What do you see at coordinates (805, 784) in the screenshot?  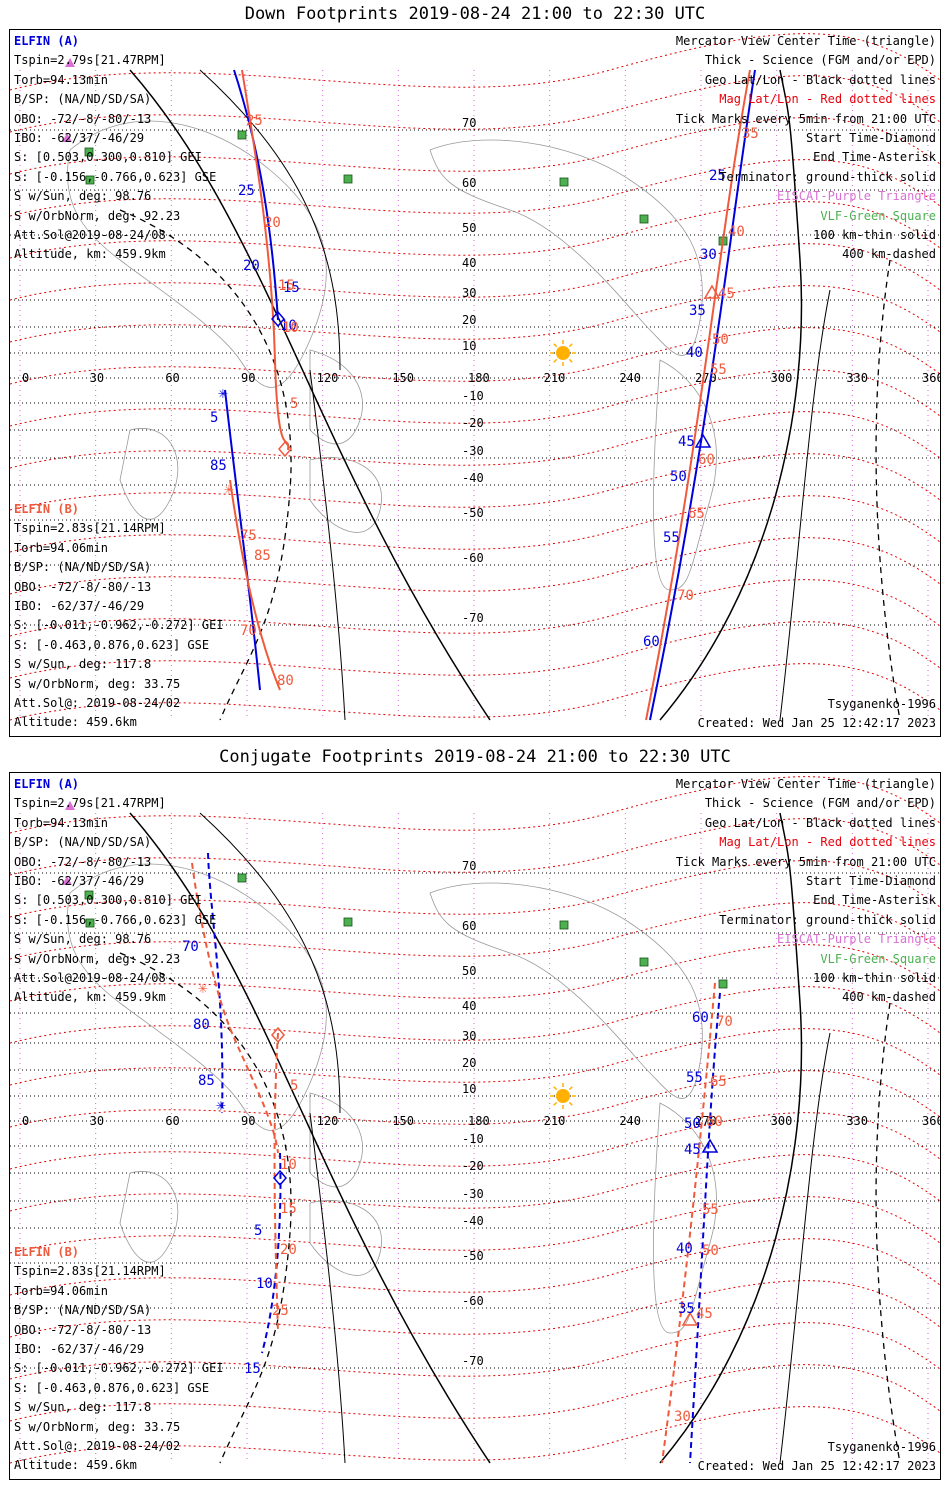 I see `legend-center-time: Mercator View Center Time (triangle)` at bounding box center [805, 784].